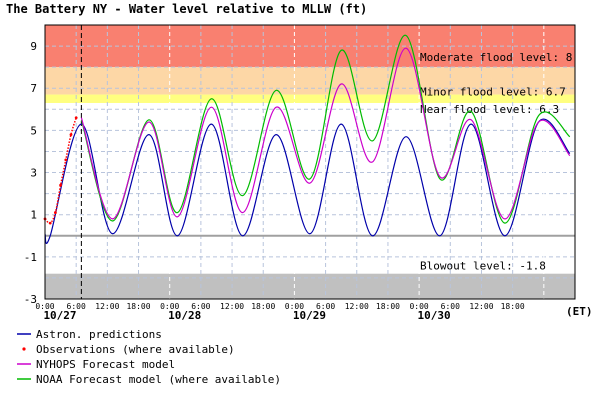  Describe the element at coordinates (30, 257) in the screenshot. I see `y-tick-label: -1` at that location.